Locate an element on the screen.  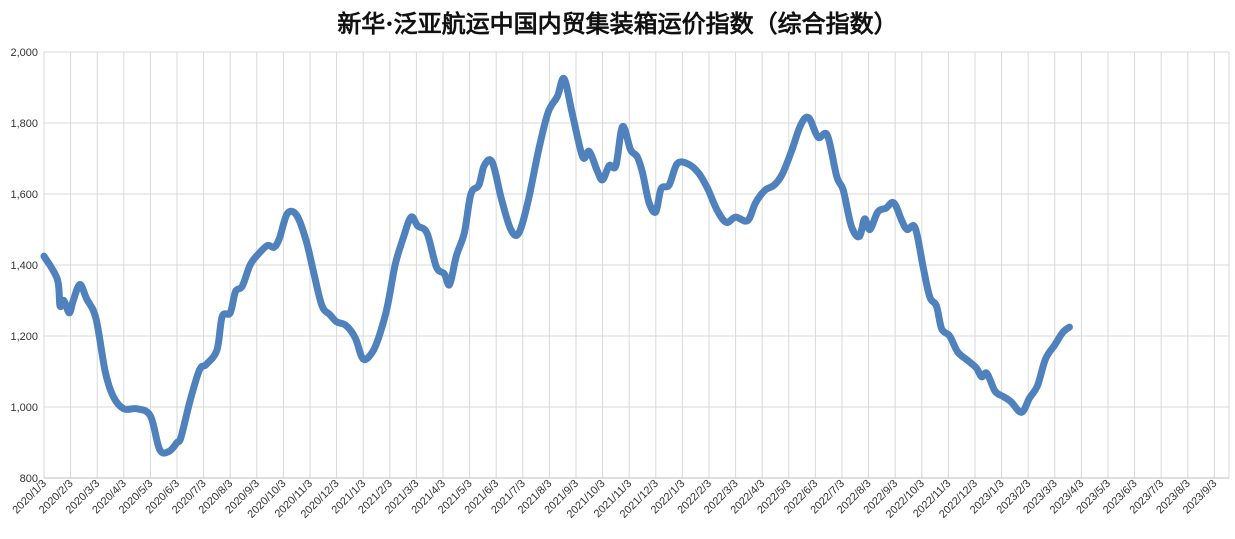
y-axis-tick-labels: 800 1,000 1,200 1,400 1,600 1,800 2,000 is located at coordinates (24, 266).